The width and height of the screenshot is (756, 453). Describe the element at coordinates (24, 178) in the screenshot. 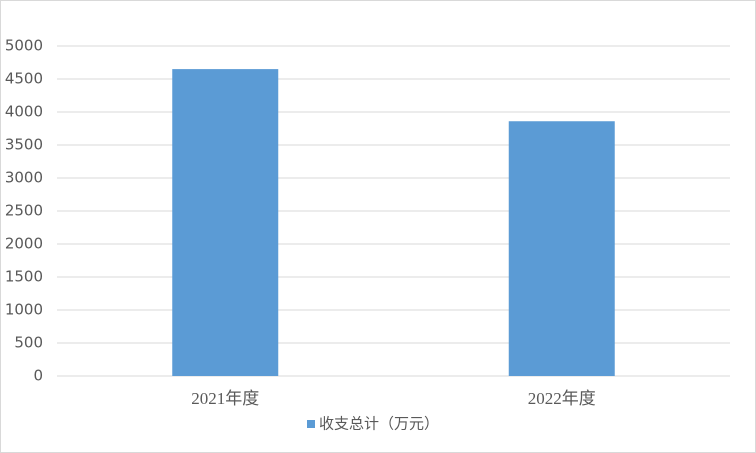

I see `y-tick-label: 3000` at that location.